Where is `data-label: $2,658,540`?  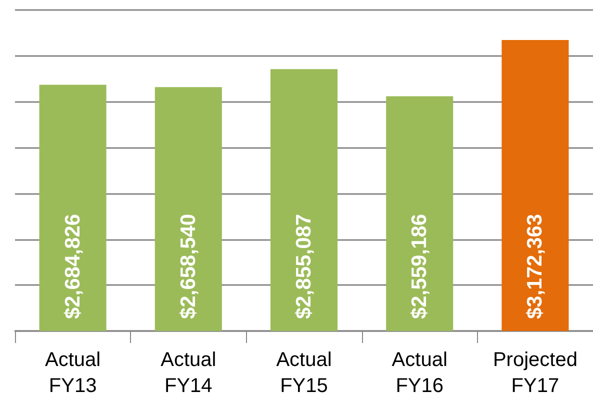 data-label: $2,658,540 is located at coordinates (188, 266).